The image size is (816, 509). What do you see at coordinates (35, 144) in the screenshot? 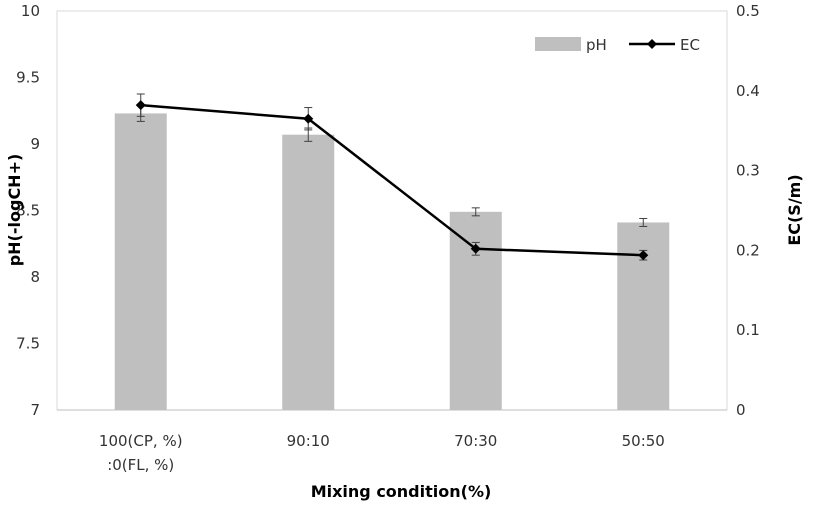
I see `y-tick-left-4: 9` at bounding box center [35, 144].